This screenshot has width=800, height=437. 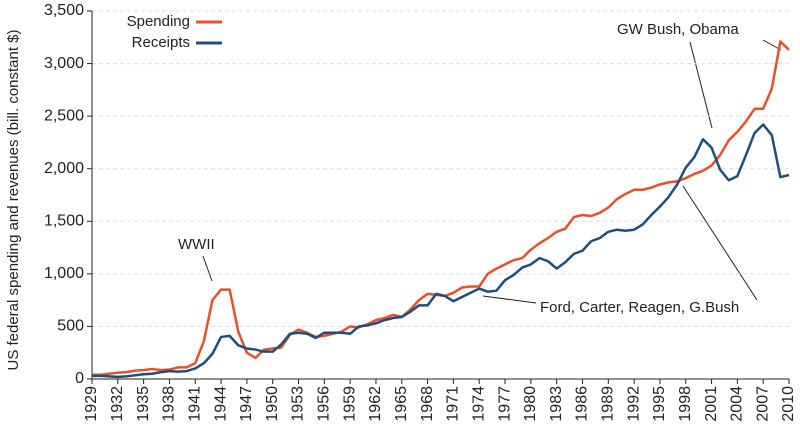 What do you see at coordinates (582, 404) in the screenshot?
I see `x-tick-label: 1986` at bounding box center [582, 404].